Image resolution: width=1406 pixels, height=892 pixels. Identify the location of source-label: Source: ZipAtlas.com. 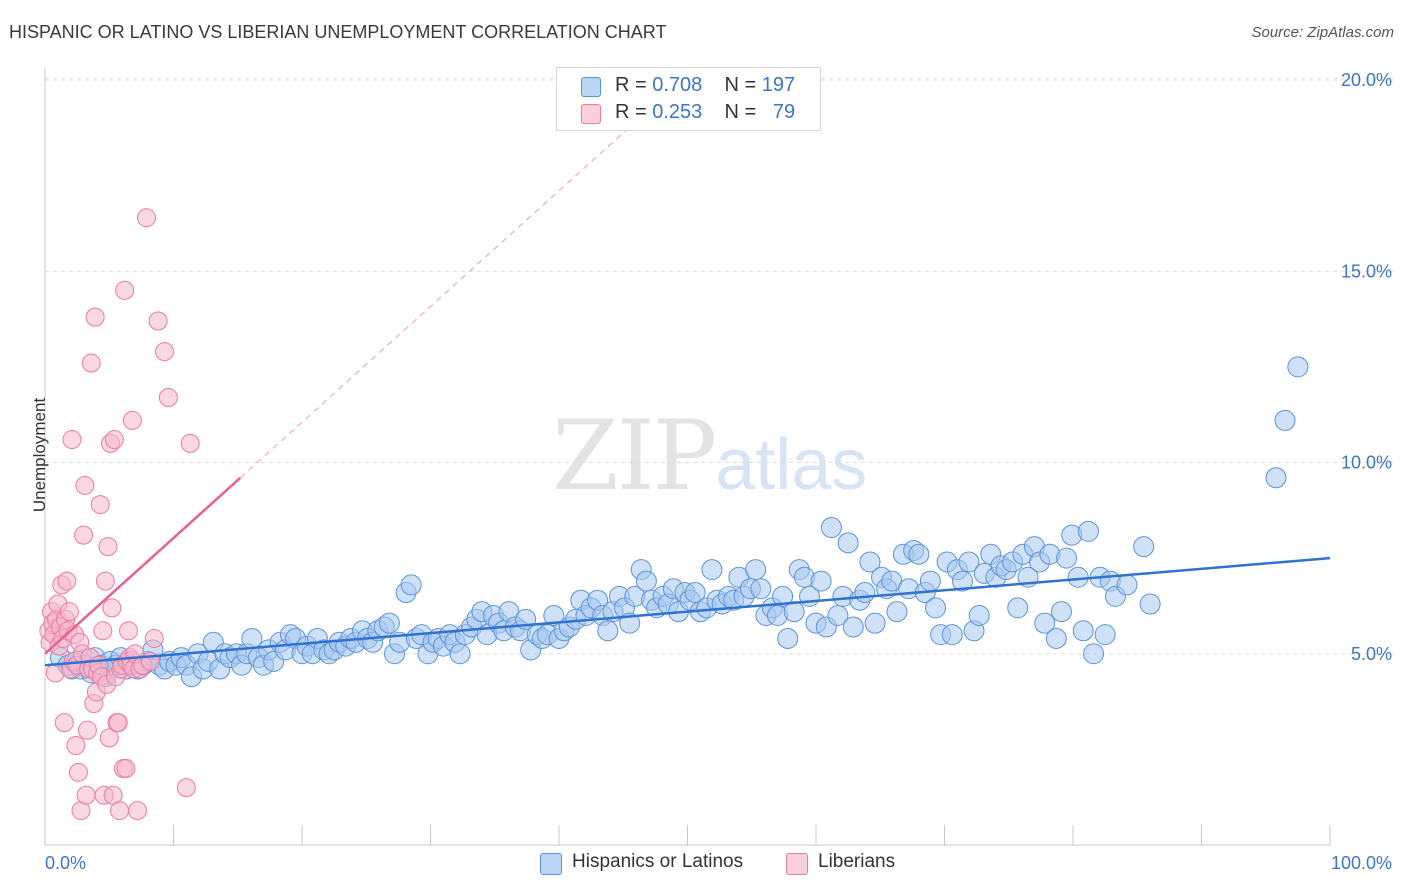
(1322, 32).